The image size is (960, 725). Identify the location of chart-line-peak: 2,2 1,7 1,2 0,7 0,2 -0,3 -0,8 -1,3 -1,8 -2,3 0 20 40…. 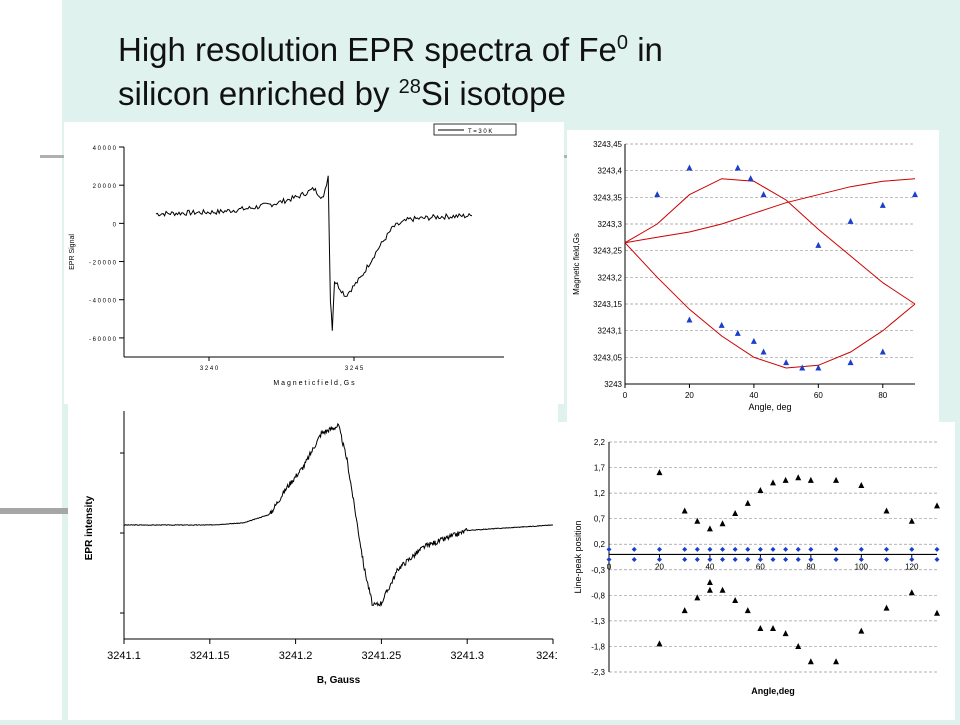
(756, 567).